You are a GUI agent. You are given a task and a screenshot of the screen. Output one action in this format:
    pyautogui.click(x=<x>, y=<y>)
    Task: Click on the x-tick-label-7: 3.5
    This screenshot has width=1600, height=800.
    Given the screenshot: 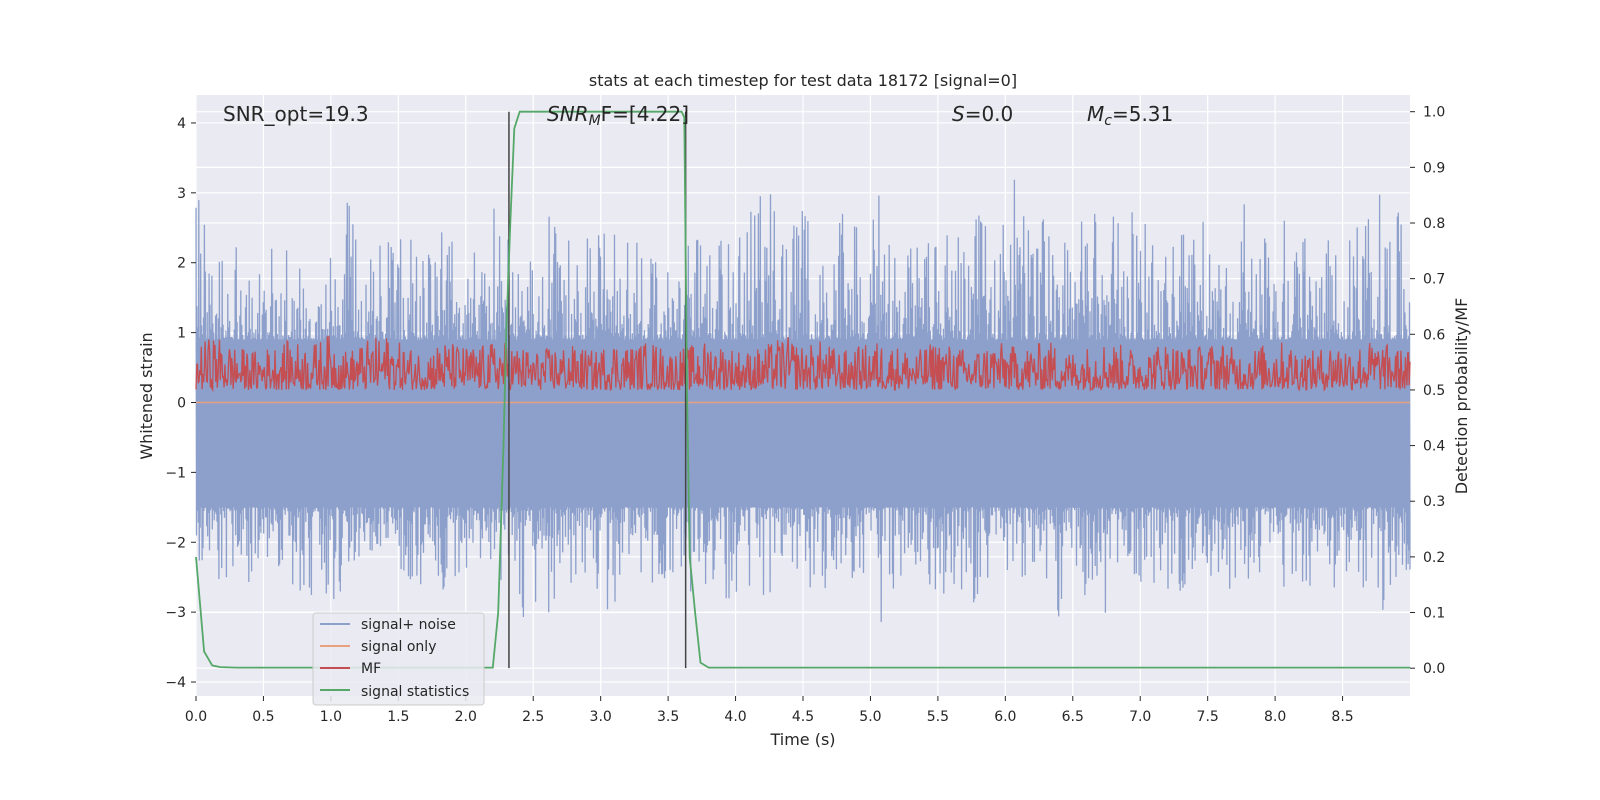 What is the action you would take?
    pyautogui.click(x=668, y=717)
    